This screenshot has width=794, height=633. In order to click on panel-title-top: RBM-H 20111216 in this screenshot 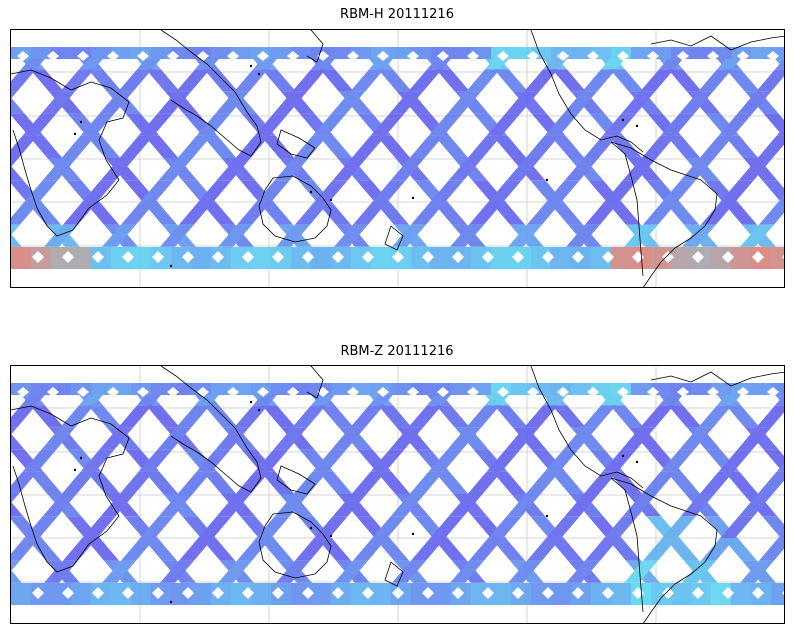, I will do `click(397, 14)`.